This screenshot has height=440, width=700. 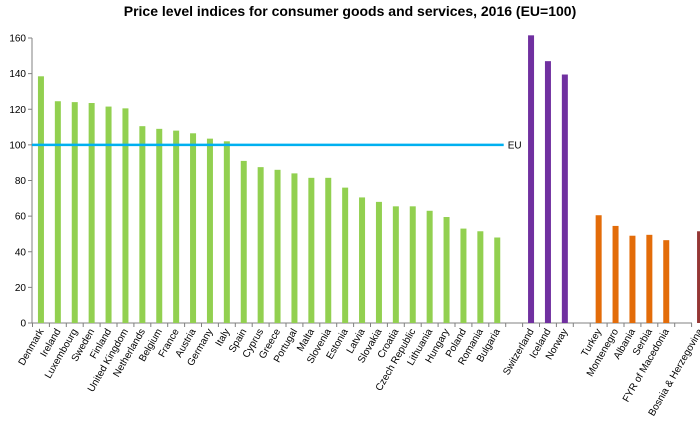 What do you see at coordinates (17, 39) in the screenshot?
I see `y-tick-label: 160` at bounding box center [17, 39].